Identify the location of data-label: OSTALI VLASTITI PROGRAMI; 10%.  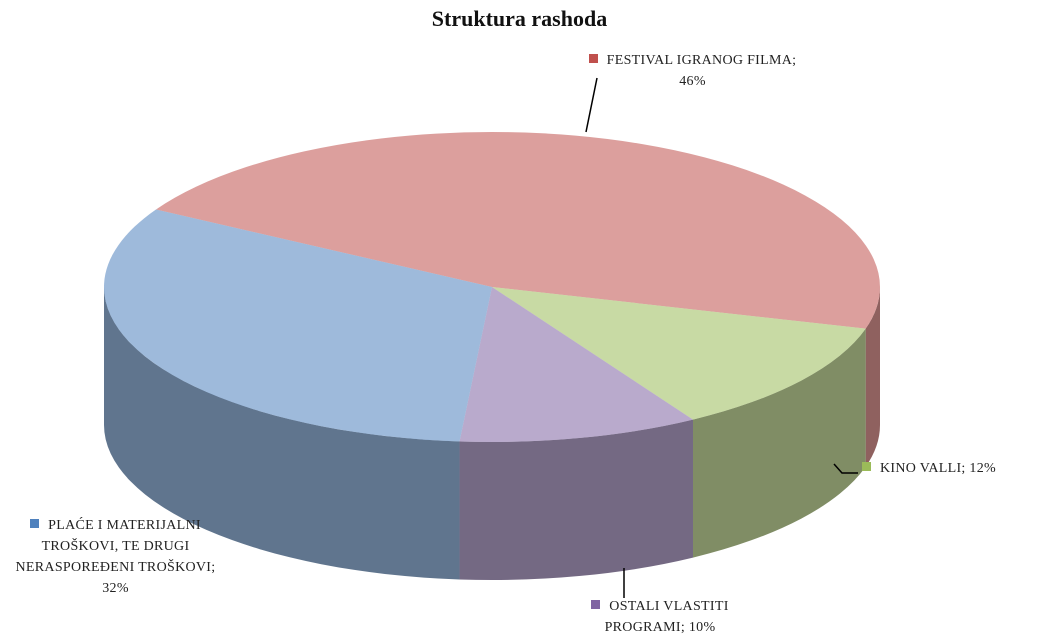
(660, 617).